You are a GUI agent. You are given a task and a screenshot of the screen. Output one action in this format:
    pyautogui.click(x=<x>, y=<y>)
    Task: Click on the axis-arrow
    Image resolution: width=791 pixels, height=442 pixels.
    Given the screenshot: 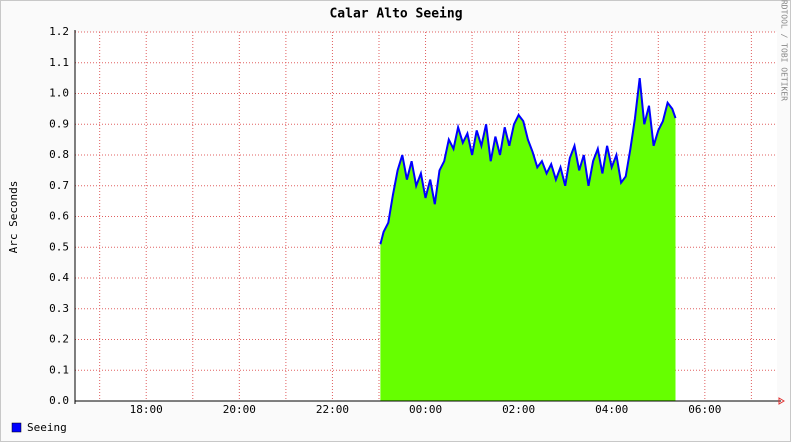 What is the action you would take?
    pyautogui.click(x=781, y=401)
    